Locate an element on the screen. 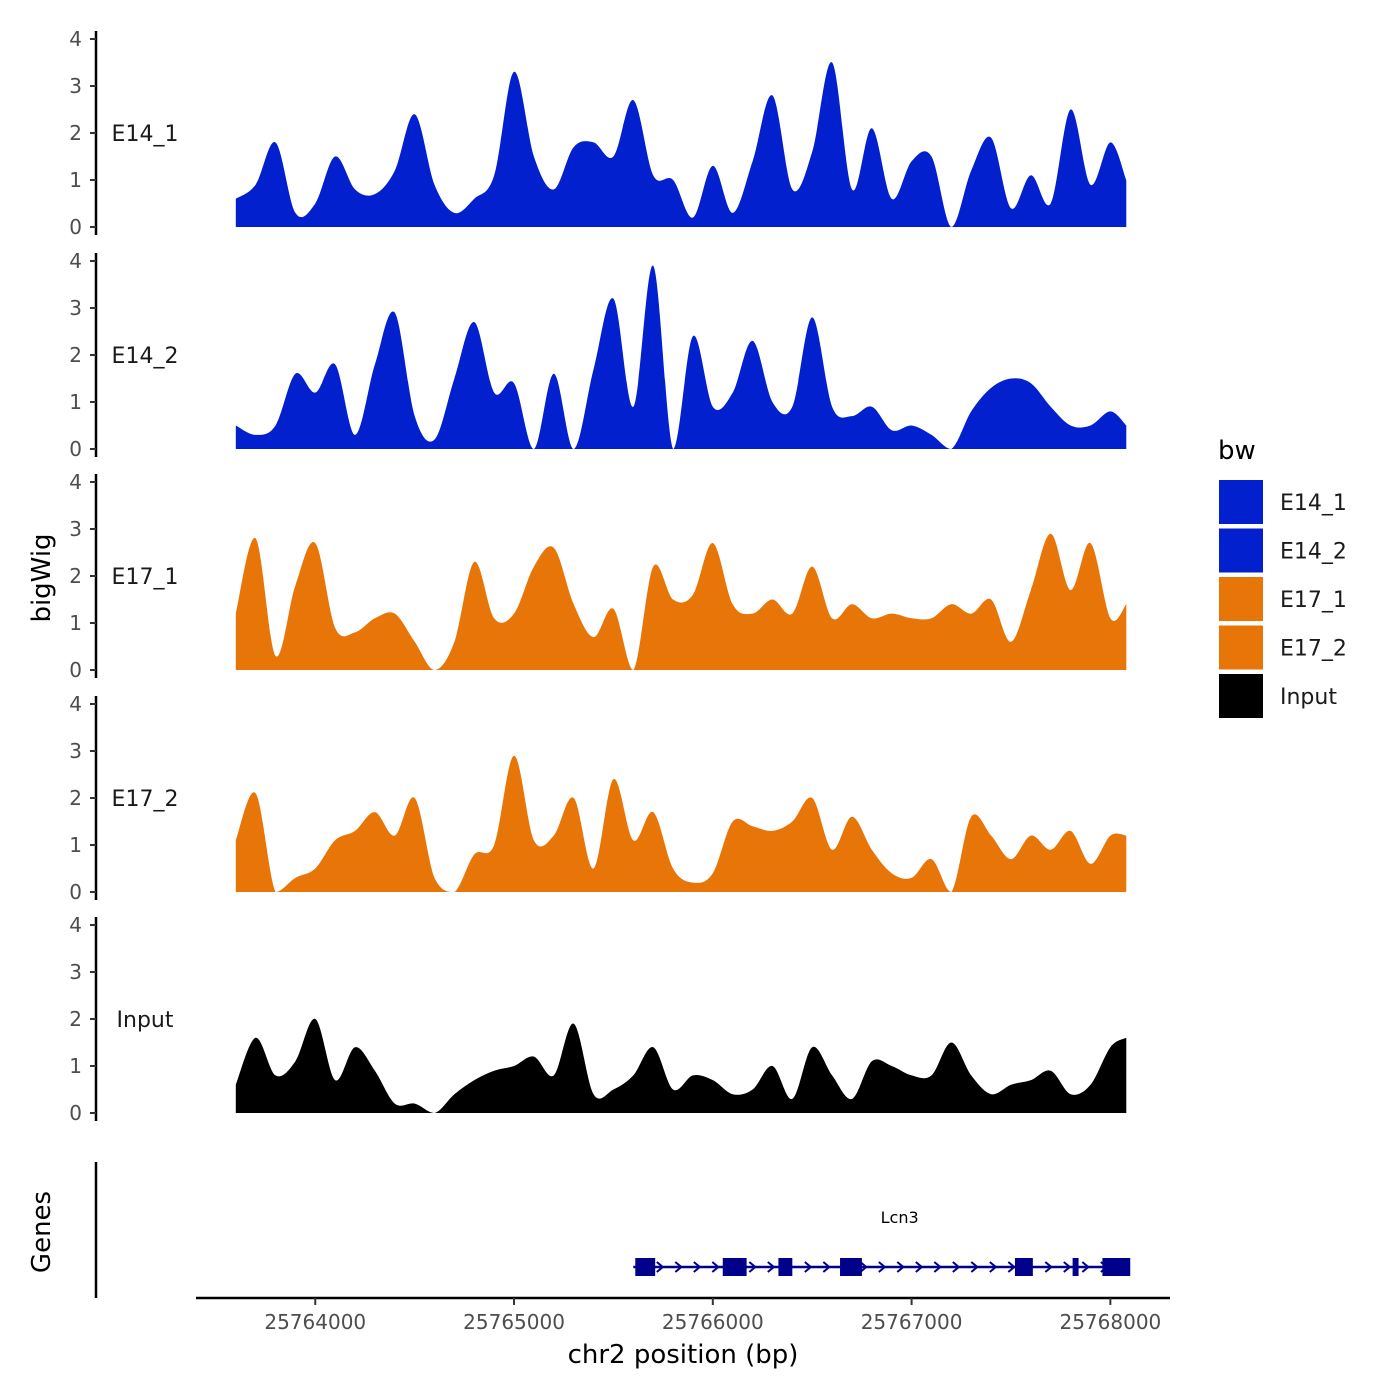 This screenshot has width=1400, height=1400. track-label: E17_2 is located at coordinates (145, 799).